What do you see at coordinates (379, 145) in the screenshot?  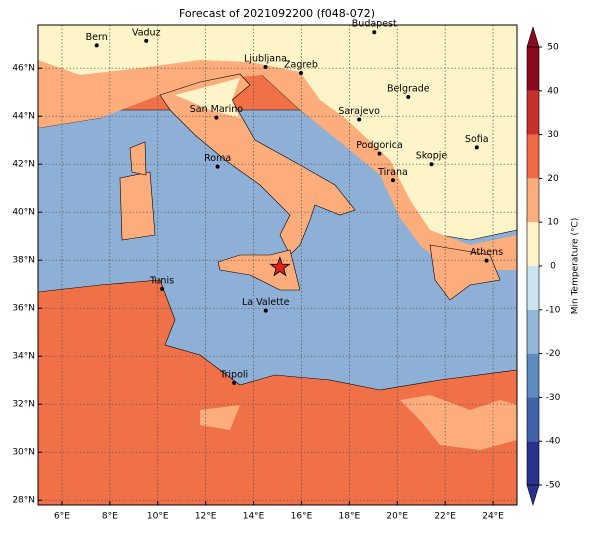 I see `city-label: Podgorica` at bounding box center [379, 145].